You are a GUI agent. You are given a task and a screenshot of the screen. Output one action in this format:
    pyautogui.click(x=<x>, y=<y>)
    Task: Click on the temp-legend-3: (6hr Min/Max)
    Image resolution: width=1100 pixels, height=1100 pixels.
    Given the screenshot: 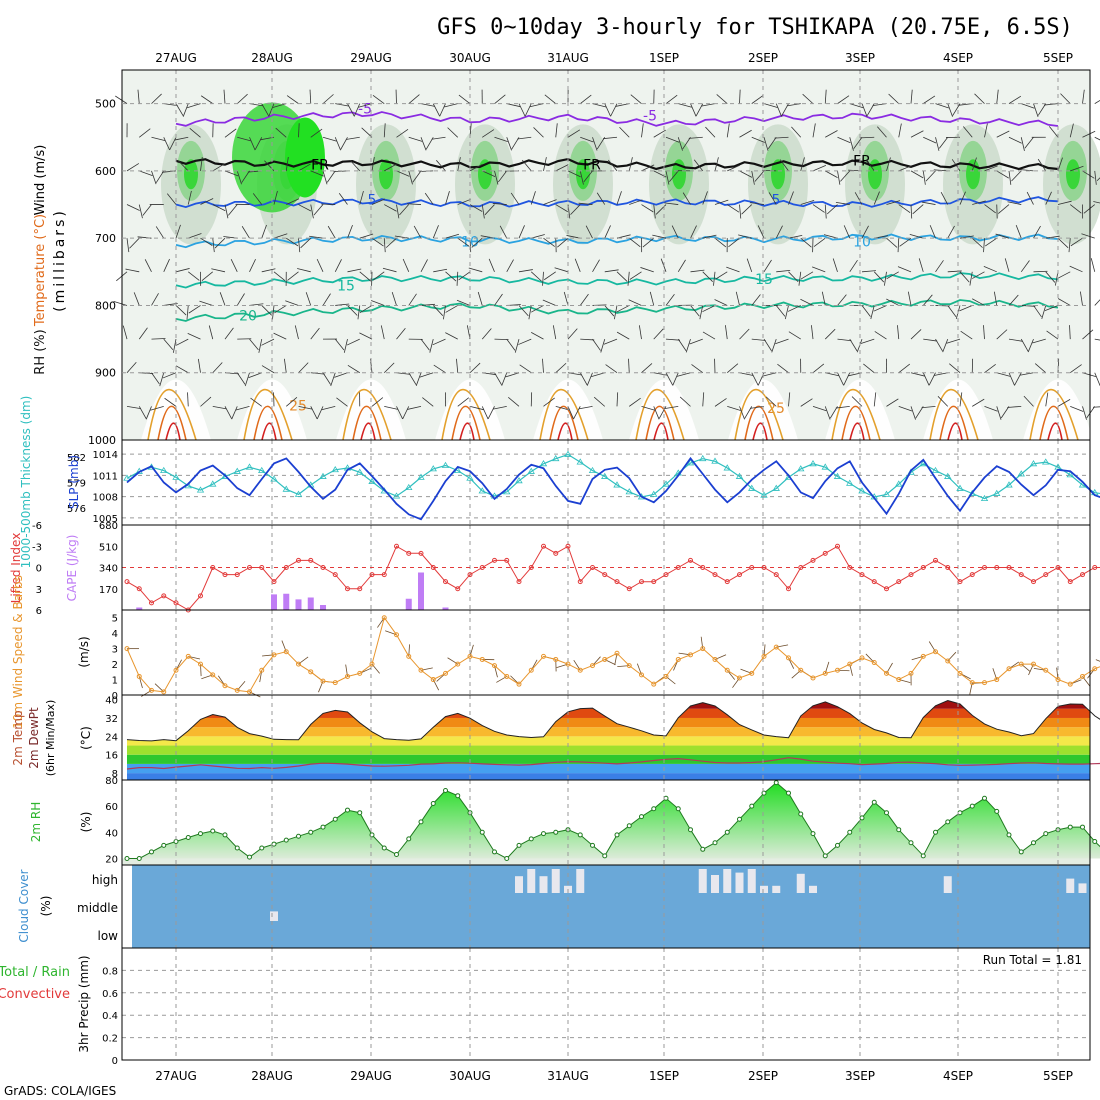 What is the action you would take?
    pyautogui.click(x=50, y=738)
    